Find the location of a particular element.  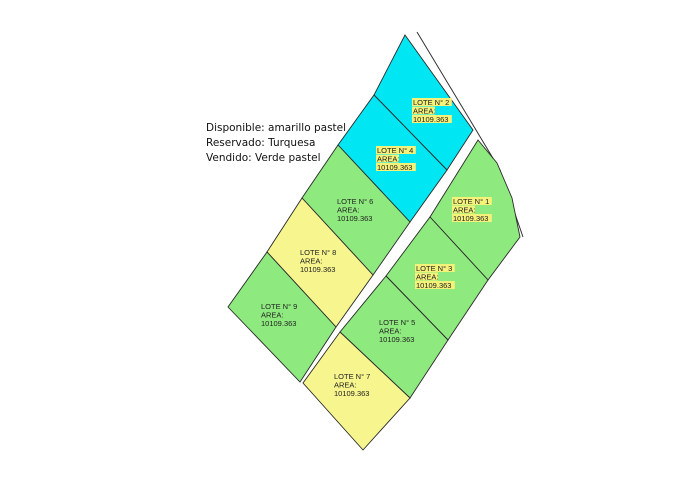

lot-9-title: LOTE N° 9 is located at coordinates (279, 306).